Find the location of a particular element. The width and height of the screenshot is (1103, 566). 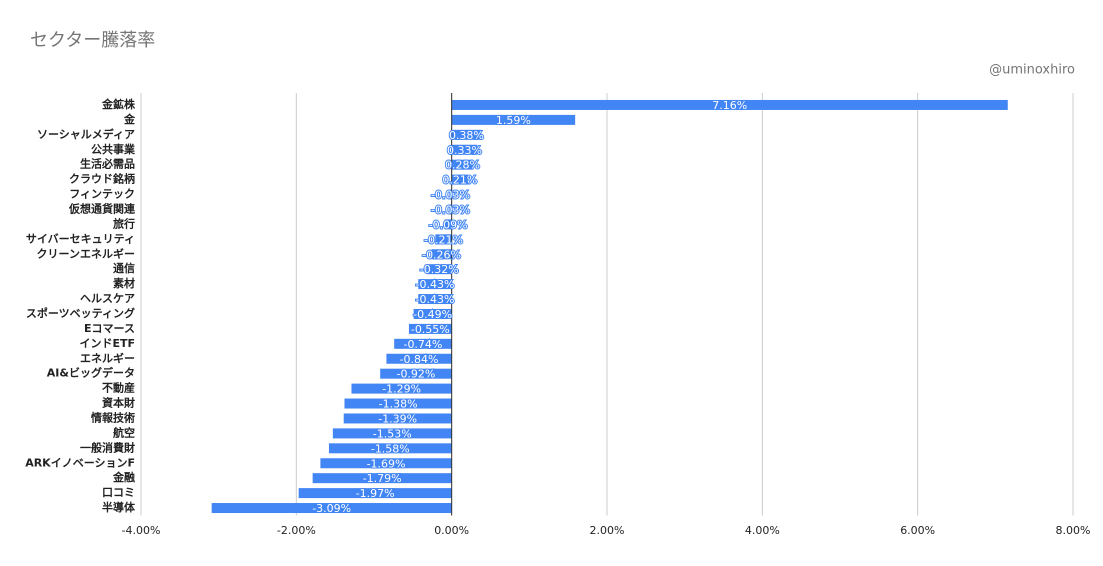

value-label: -0.32% is located at coordinates (439, 269).